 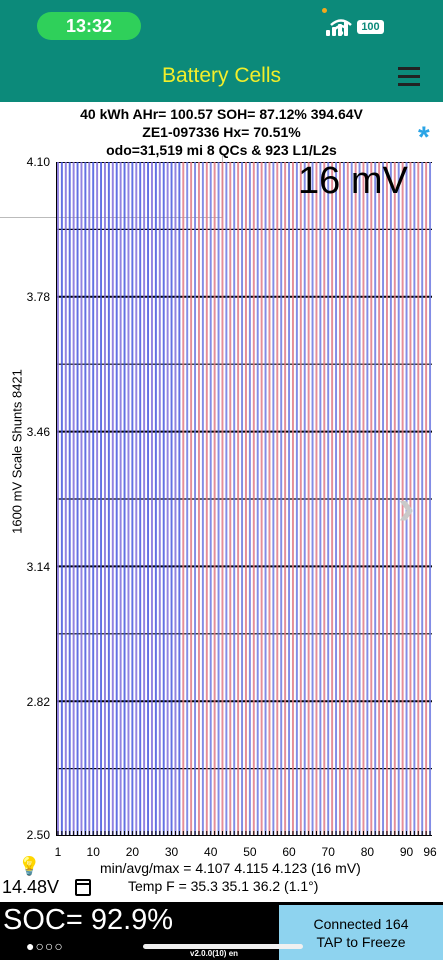 I want to click on soc-readout: SOC= 92.9%, so click(x=88, y=920).